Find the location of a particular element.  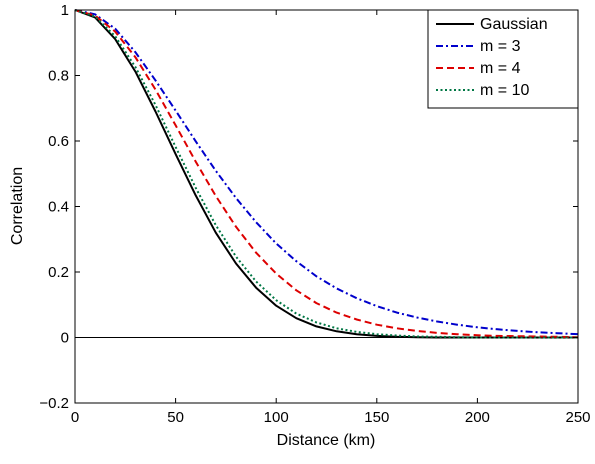

y-tick-label: 0.6 is located at coordinates (58, 141).